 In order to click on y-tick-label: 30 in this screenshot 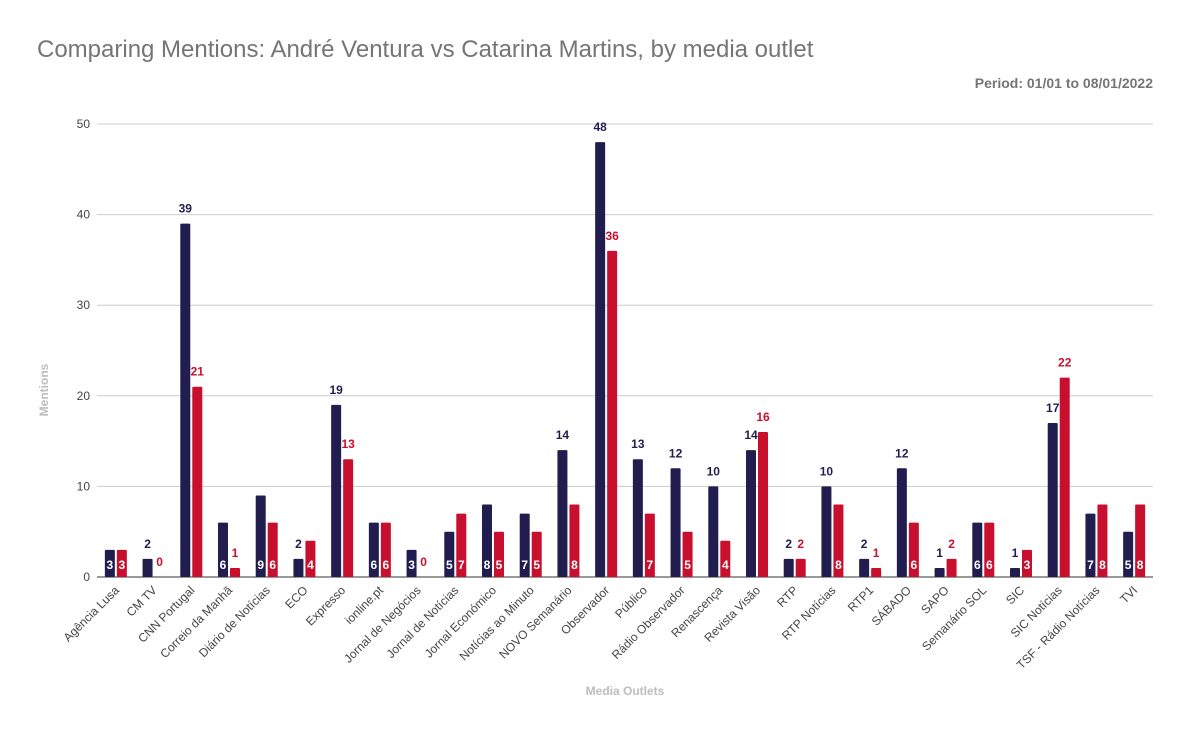, I will do `click(84, 305)`.